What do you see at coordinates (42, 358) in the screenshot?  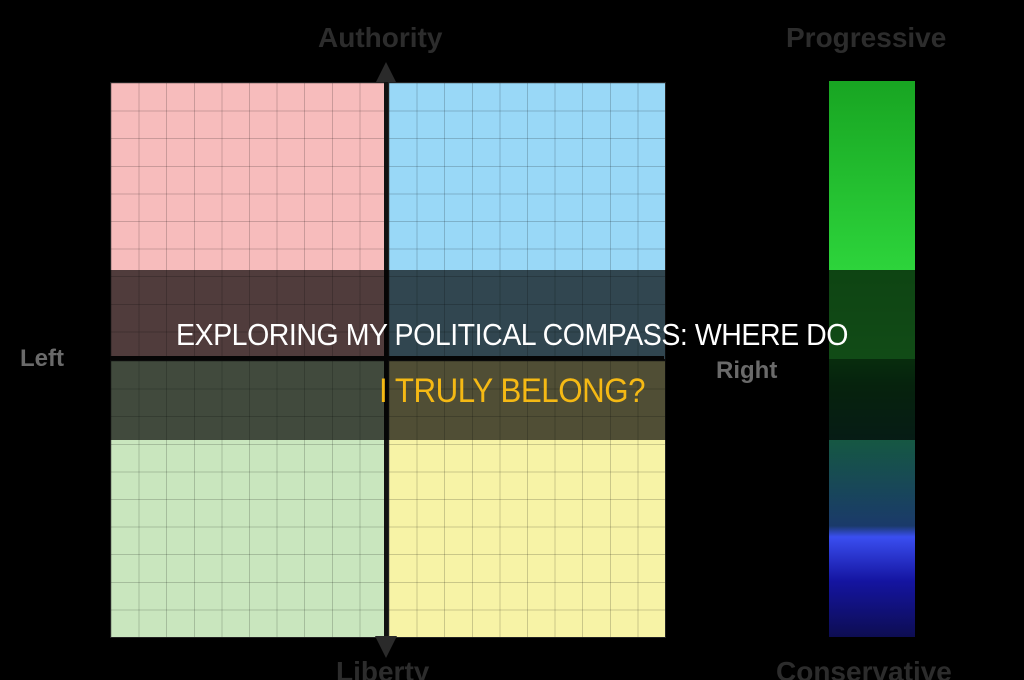 I see `left-label: Left` at bounding box center [42, 358].